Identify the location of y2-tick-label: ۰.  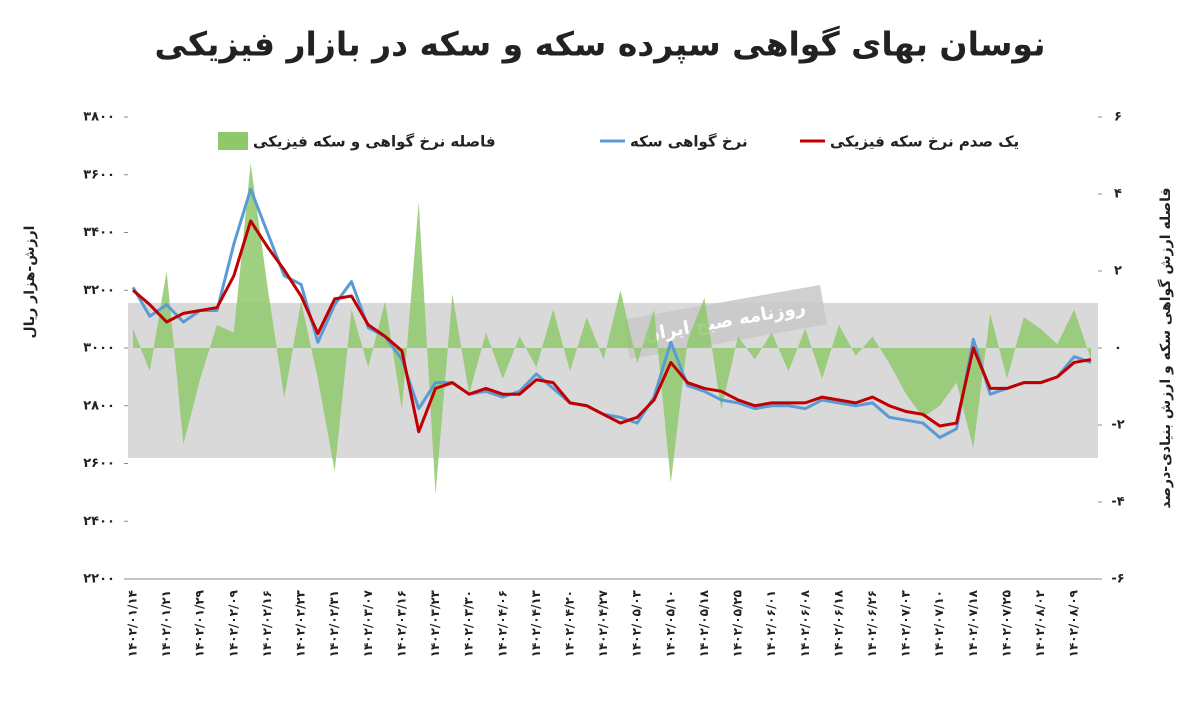
(1118, 348).